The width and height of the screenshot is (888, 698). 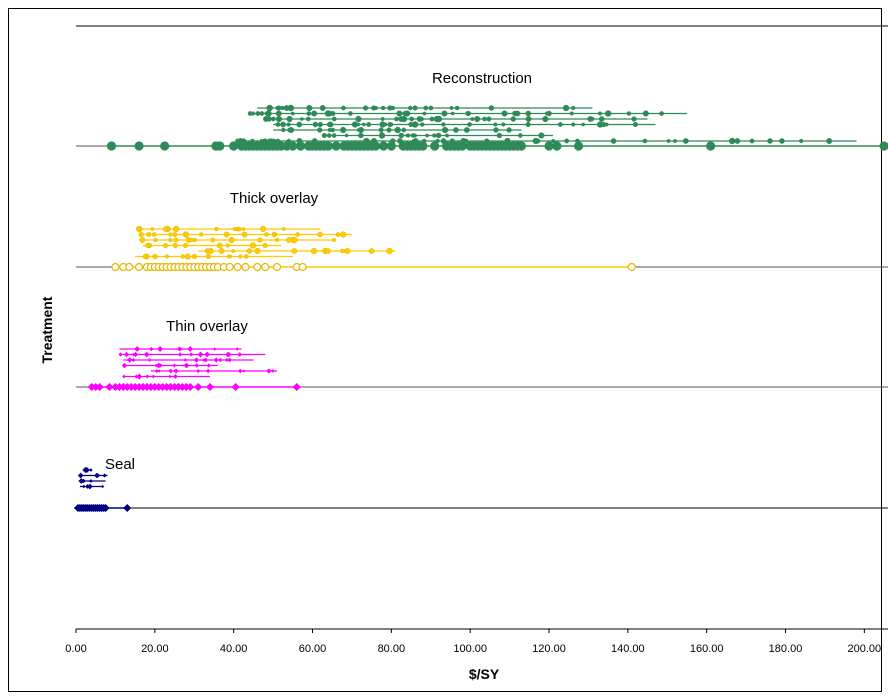 I want to click on series-label: Seal, so click(x=120, y=464).